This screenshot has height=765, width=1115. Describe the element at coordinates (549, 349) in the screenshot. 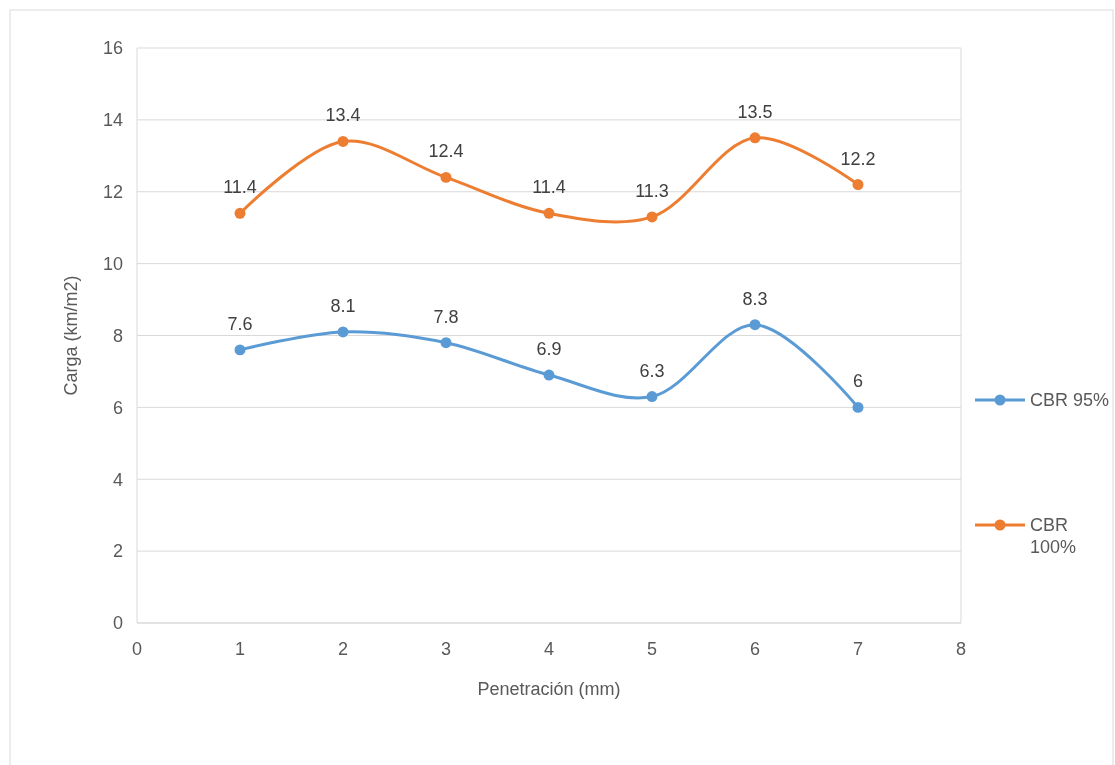

I see `data-label: 6.9` at that location.